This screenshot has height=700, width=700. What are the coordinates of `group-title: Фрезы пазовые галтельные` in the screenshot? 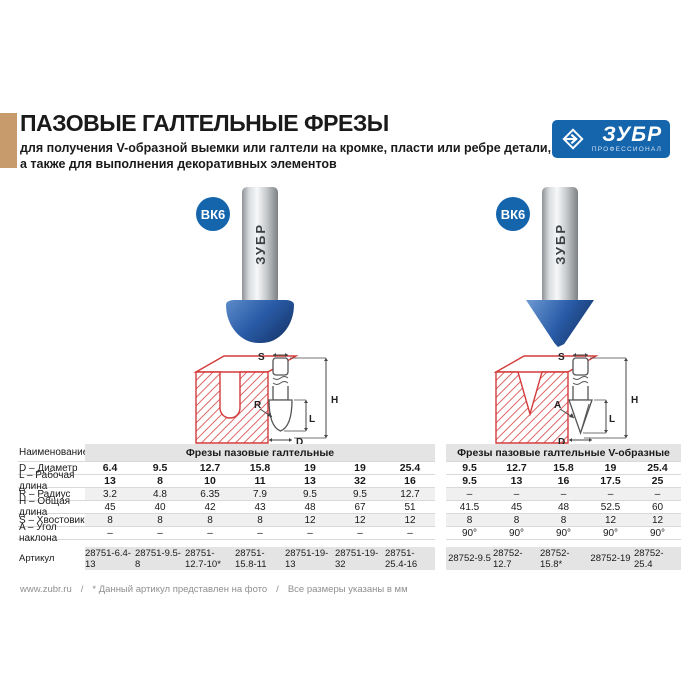 It's located at (260, 453).